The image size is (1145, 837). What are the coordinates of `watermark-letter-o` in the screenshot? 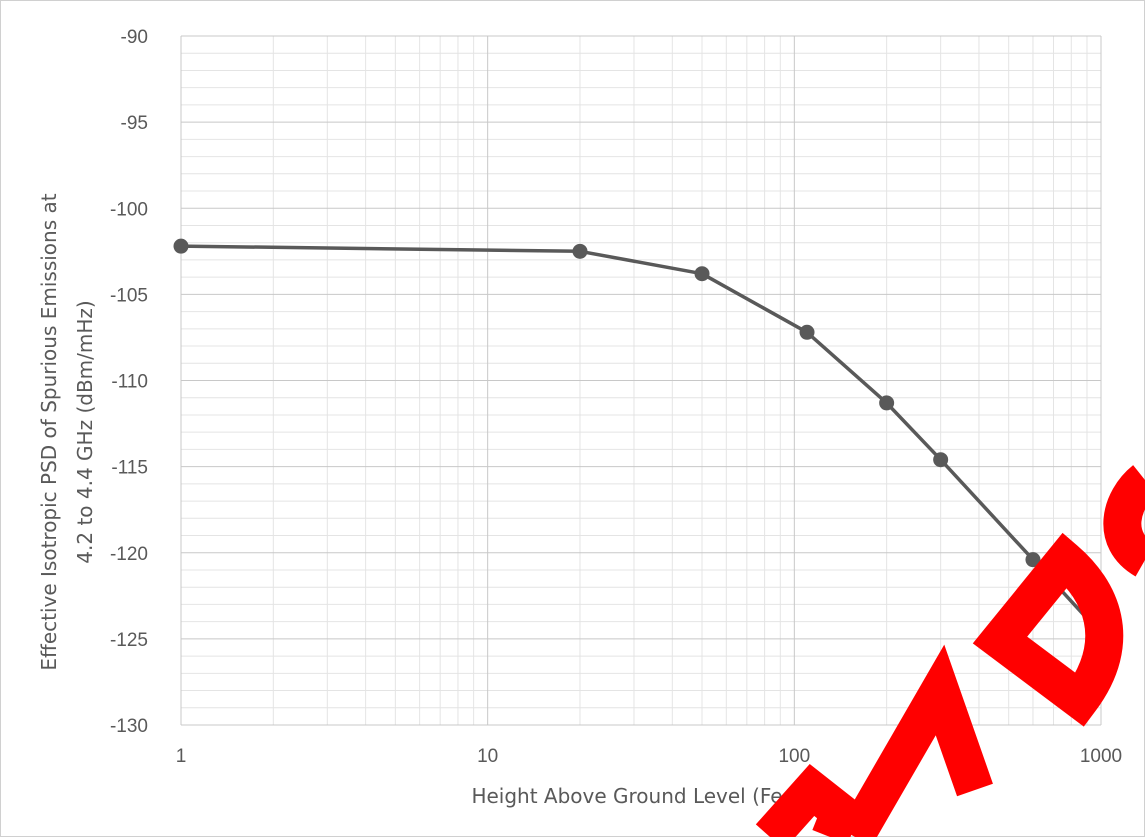 It's located at (1124, 521).